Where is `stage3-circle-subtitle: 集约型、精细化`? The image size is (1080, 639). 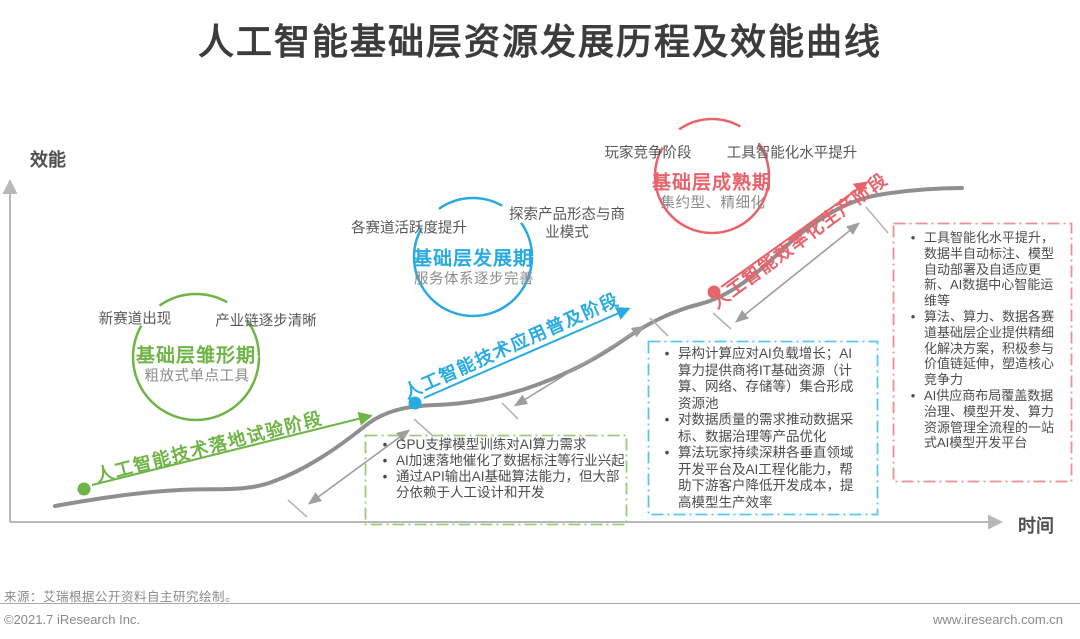
stage3-circle-subtitle: 集约型、精细化 is located at coordinates (713, 203).